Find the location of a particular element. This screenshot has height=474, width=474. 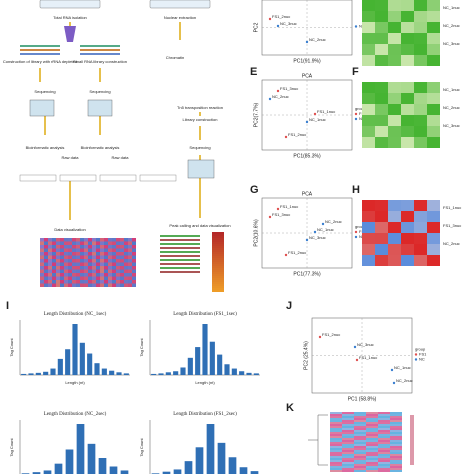

label: FS1_1nuc is located at coordinates (289, 206).